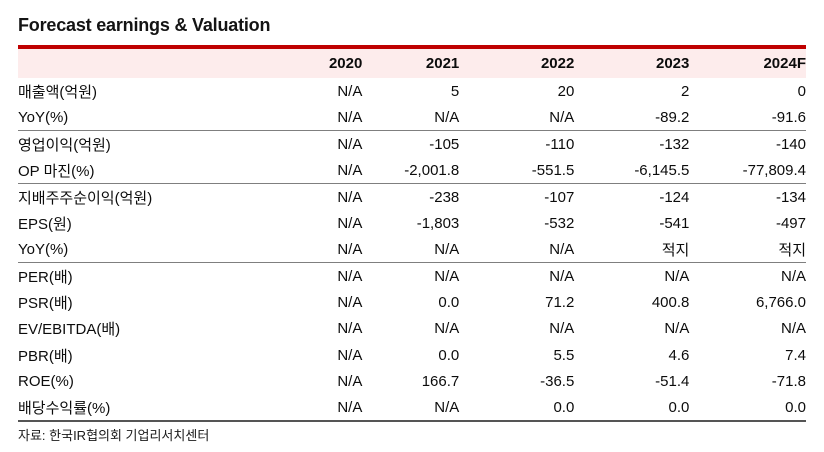 The height and width of the screenshot is (452, 824). Describe the element at coordinates (45, 356) in the screenshot. I see `row-label: PBR(배)` at that location.